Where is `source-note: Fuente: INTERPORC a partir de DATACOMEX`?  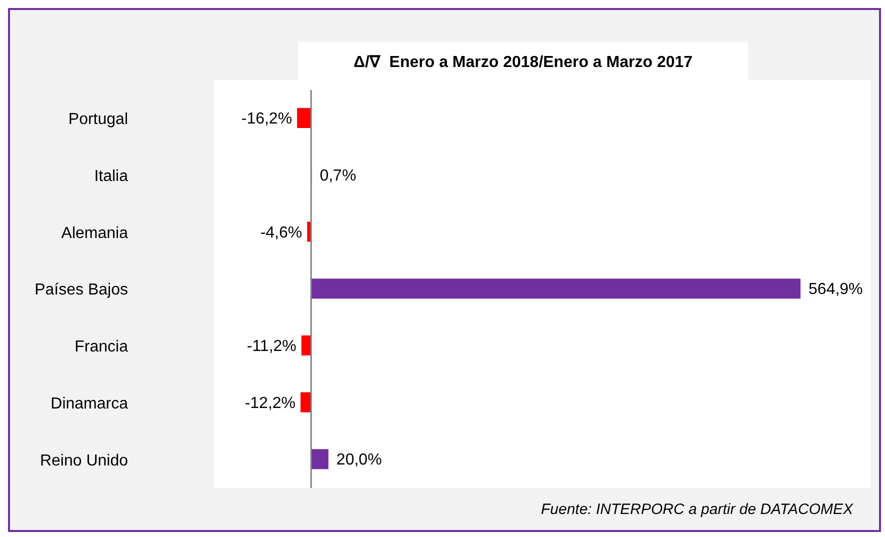 source-note: Fuente: INTERPORC a partir de DATACOMEX is located at coordinates (696, 509).